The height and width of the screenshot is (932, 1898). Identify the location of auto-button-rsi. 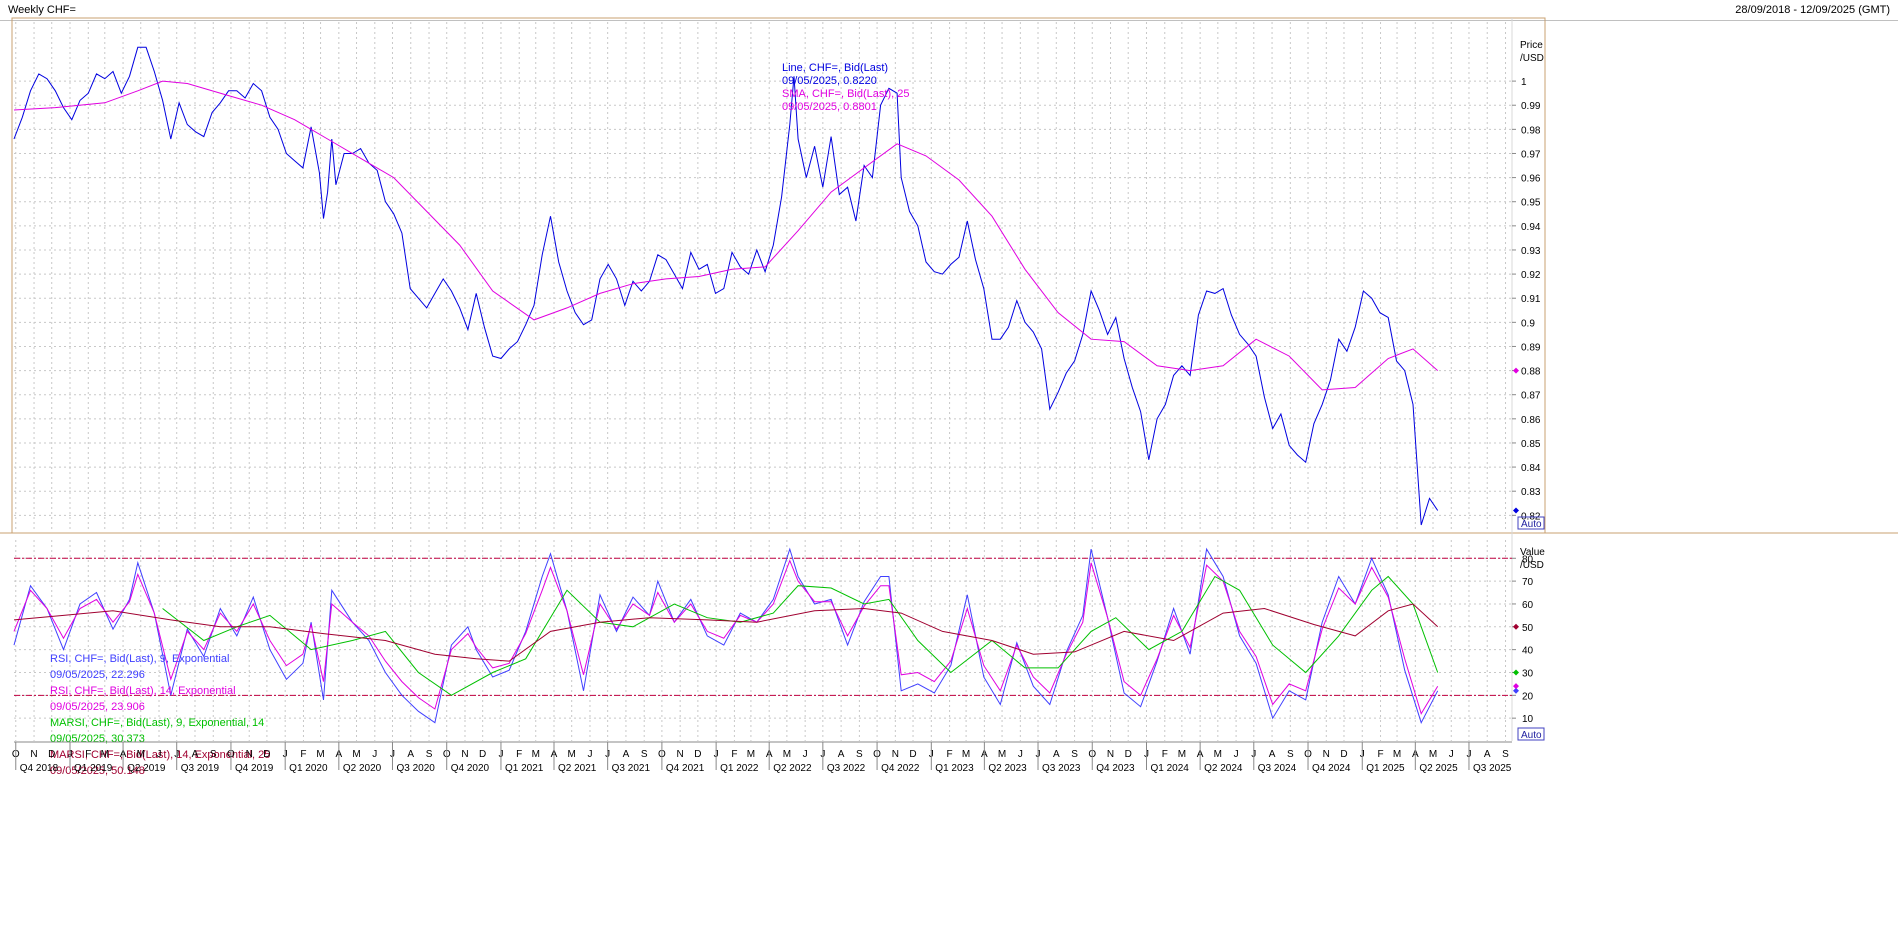
(1531, 734).